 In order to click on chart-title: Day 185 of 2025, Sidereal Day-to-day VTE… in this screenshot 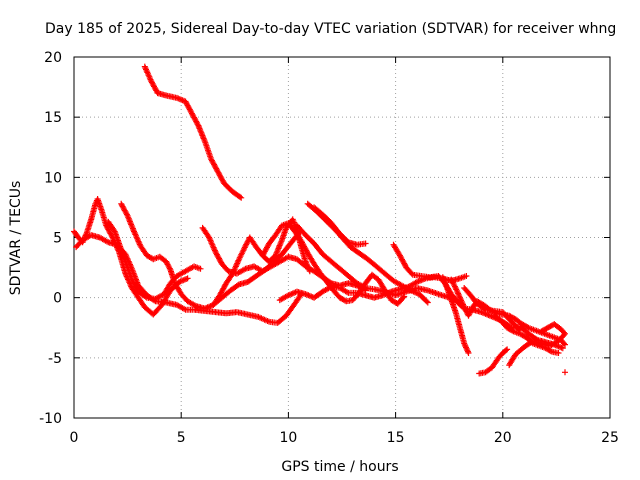, I will do `click(330, 29)`.